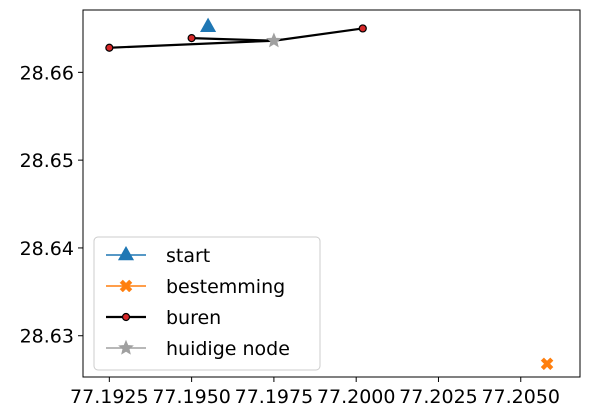  I want to click on legend: start bestemming buren huidige node, so click(207, 303).